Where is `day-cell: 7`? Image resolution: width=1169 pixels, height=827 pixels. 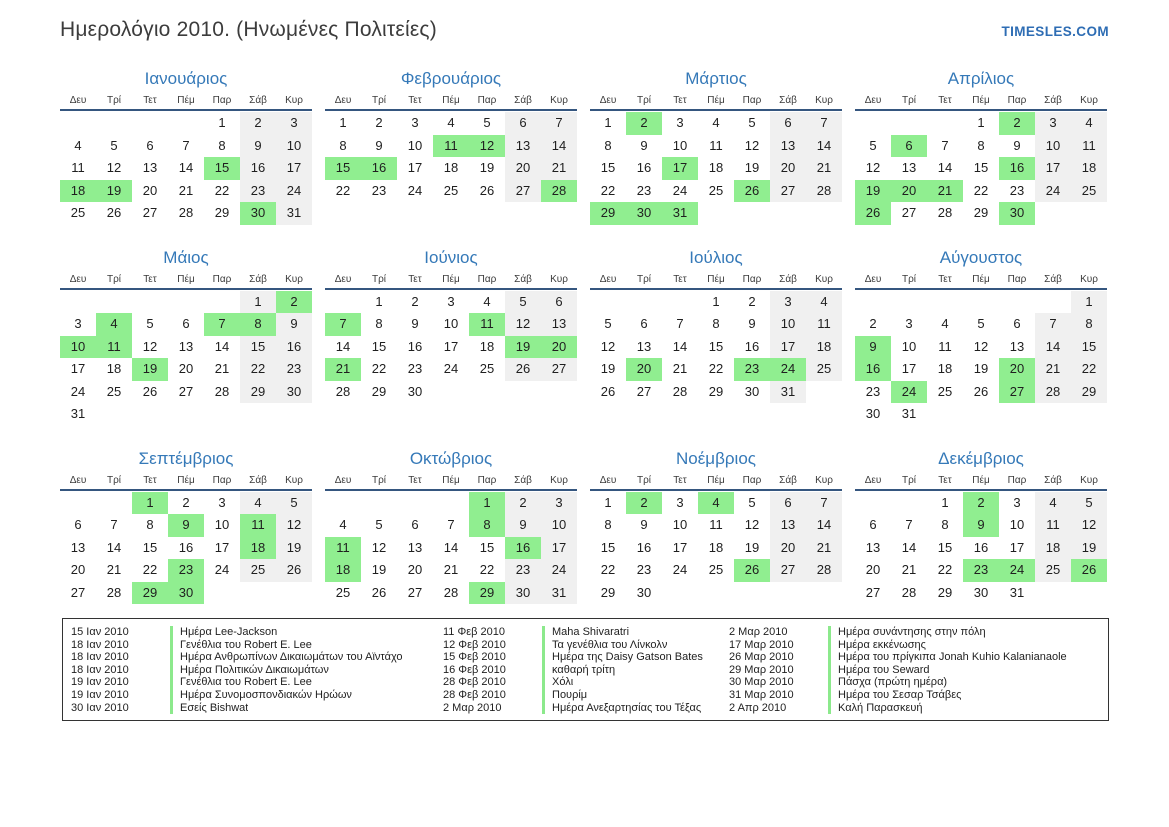 day-cell: 7 is located at coordinates (114, 524).